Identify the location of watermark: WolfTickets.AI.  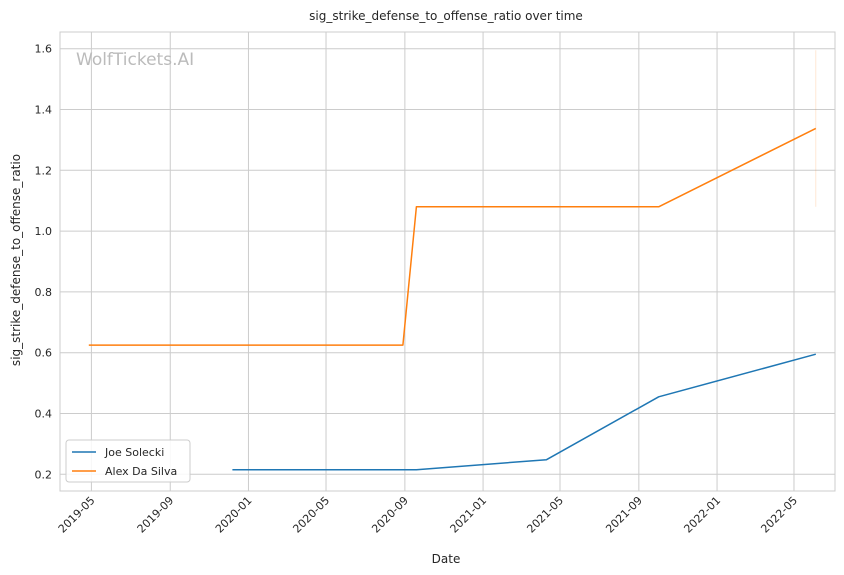
(135, 60).